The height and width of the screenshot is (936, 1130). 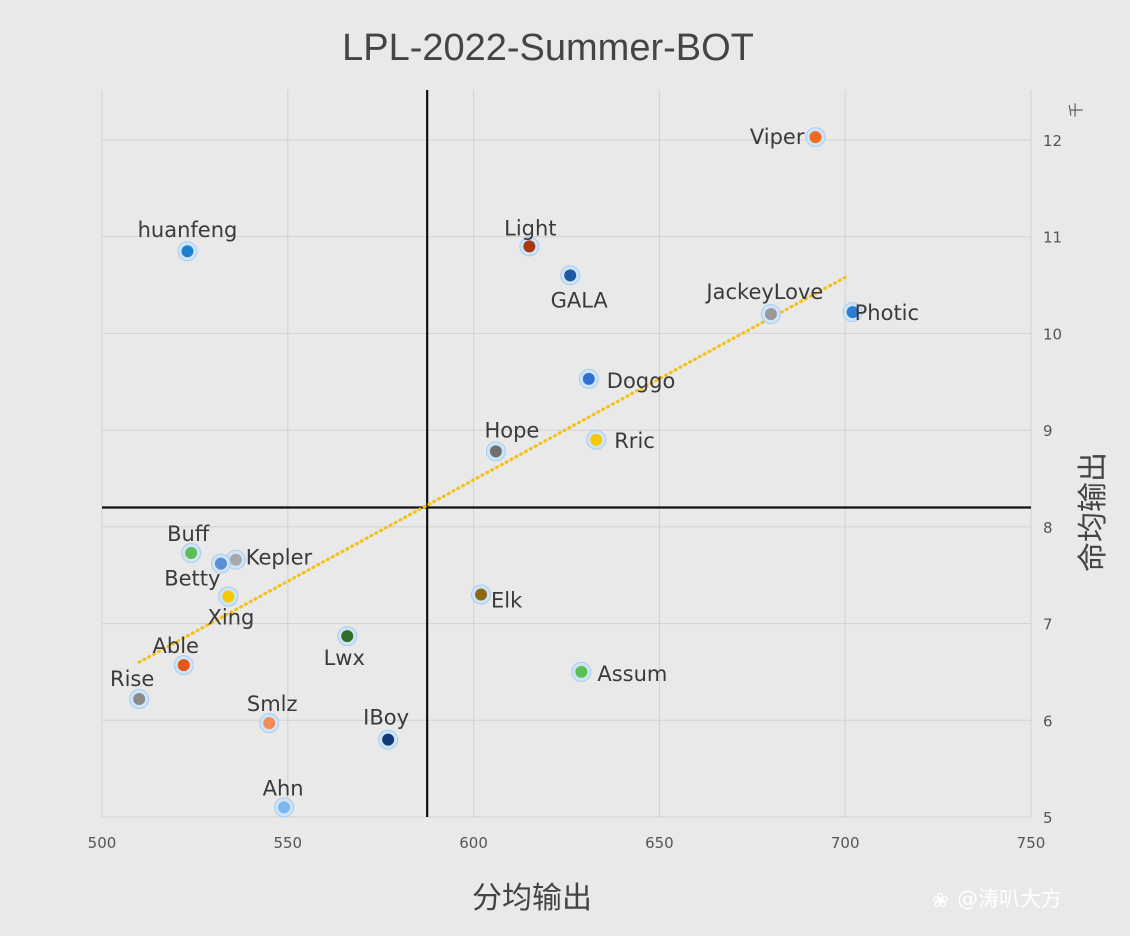 What do you see at coordinates (102, 843) in the screenshot?
I see `x-tick-label: 500` at bounding box center [102, 843].